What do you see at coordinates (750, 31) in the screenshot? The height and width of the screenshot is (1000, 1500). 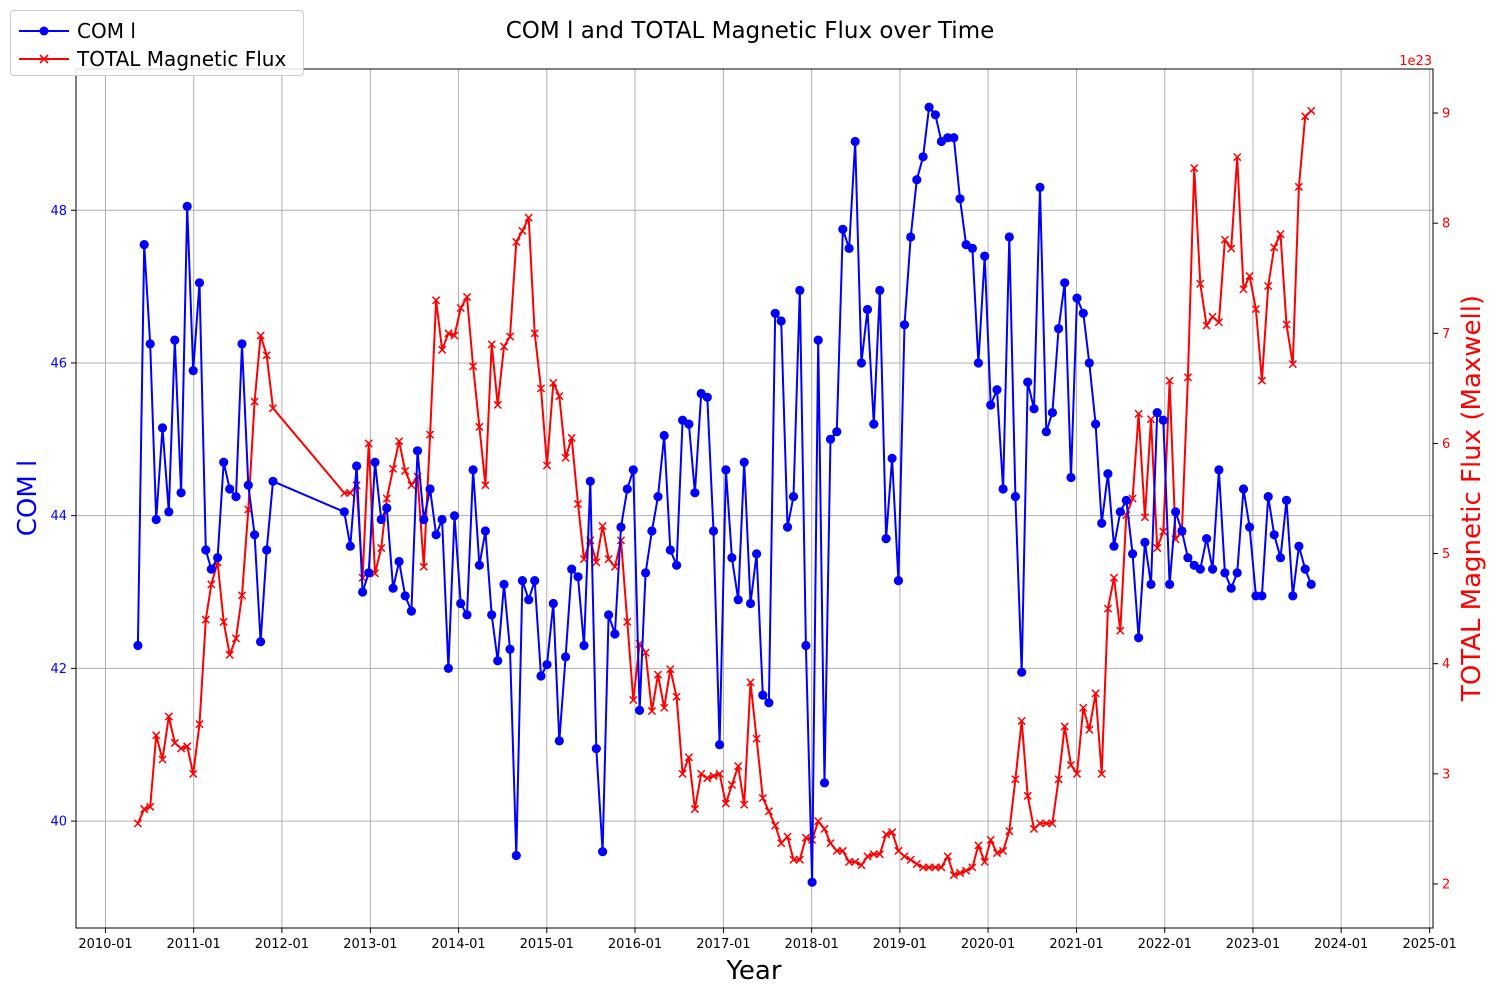 I see `chart-title: COM l and TOTAL Magnetic Flux over Time` at bounding box center [750, 31].